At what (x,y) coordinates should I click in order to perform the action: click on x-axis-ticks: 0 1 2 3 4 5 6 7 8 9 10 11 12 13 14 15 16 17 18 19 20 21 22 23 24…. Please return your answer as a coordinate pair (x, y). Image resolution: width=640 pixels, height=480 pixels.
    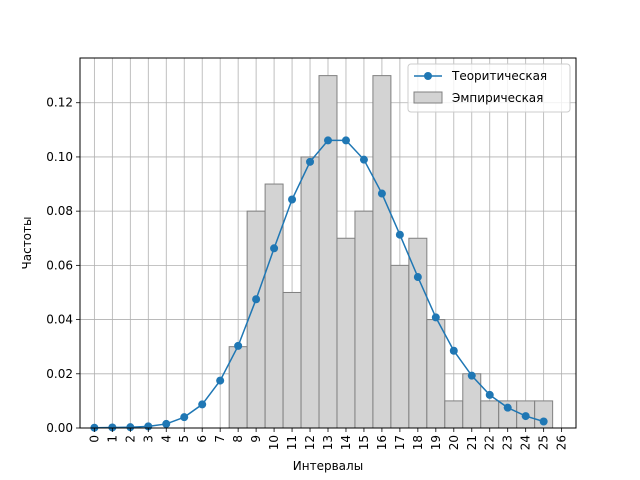
    Looking at the image, I should click on (328, 439).